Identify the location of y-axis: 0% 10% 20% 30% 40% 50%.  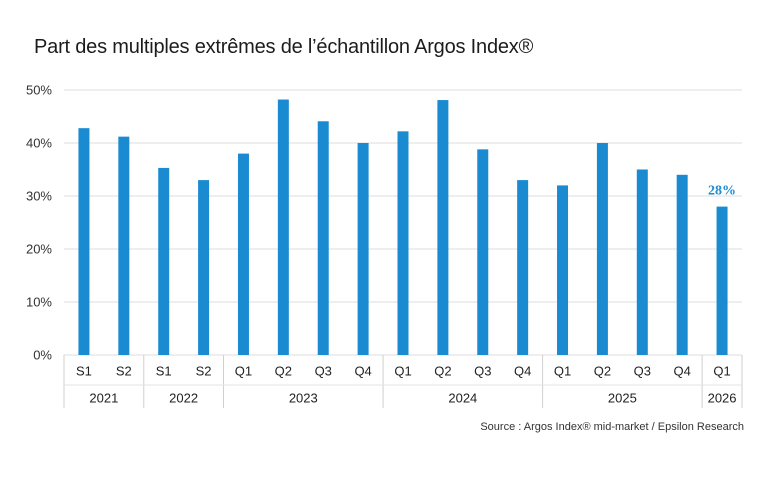
(39, 223).